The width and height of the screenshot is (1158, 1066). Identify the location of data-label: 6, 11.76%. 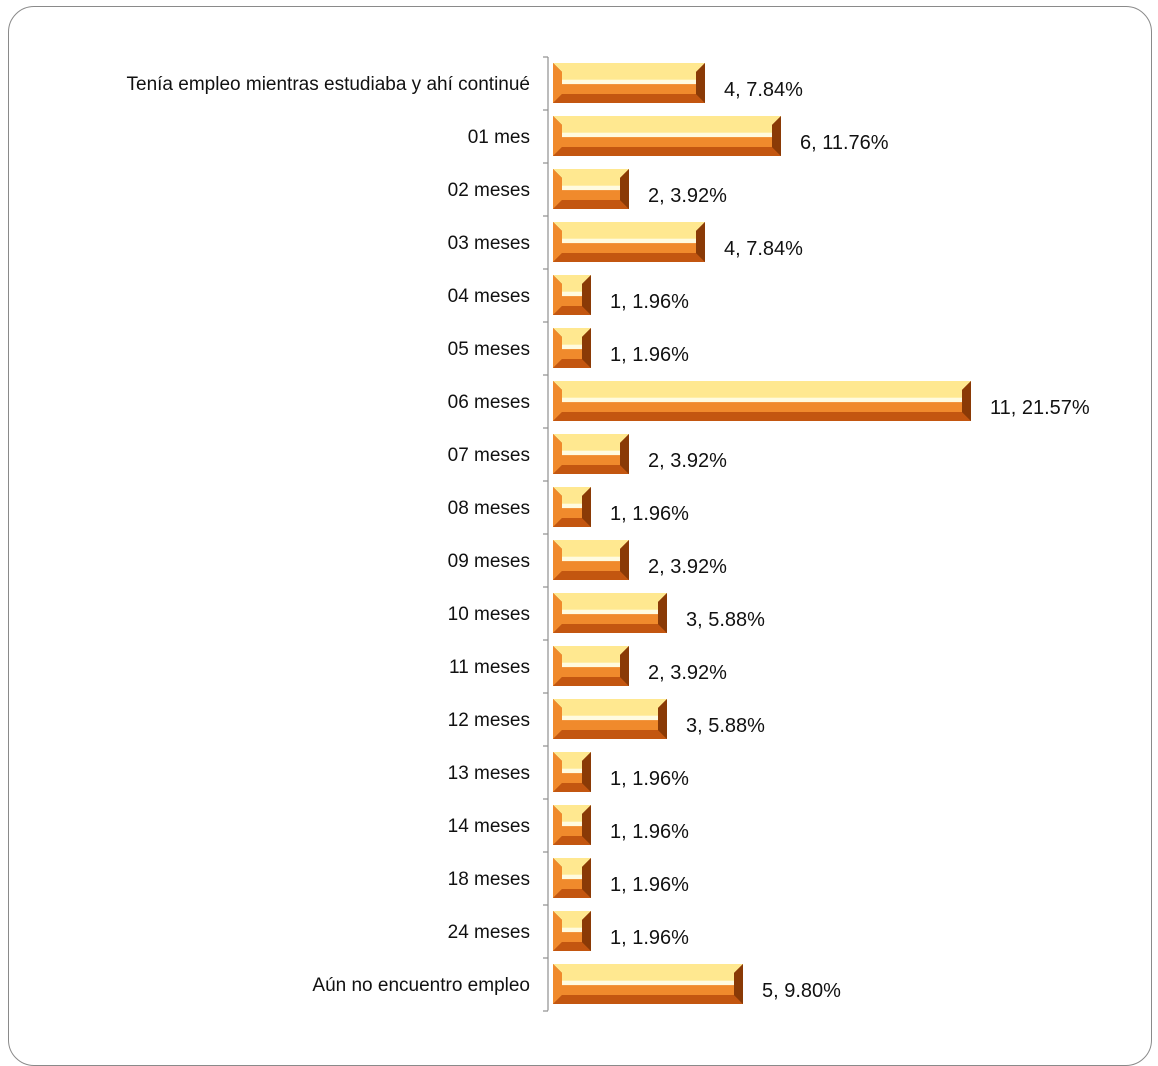
(844, 143).